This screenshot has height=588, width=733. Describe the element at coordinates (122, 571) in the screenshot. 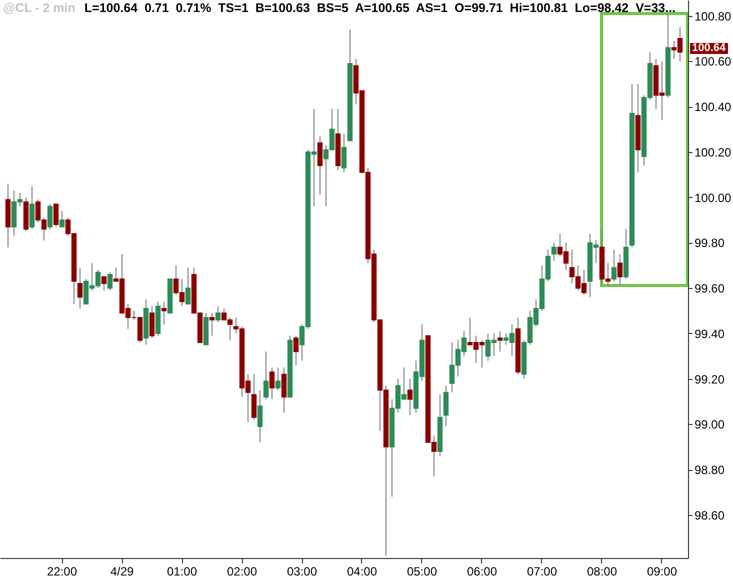

I see `x-tick-label: 4/29` at that location.